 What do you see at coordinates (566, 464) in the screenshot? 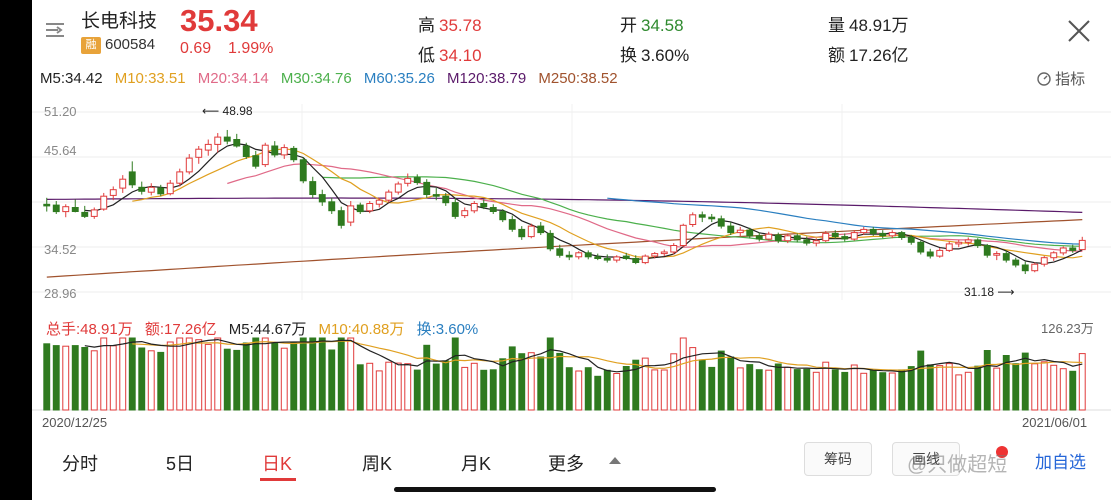
I see `tab-more: 更多` at bounding box center [566, 464].